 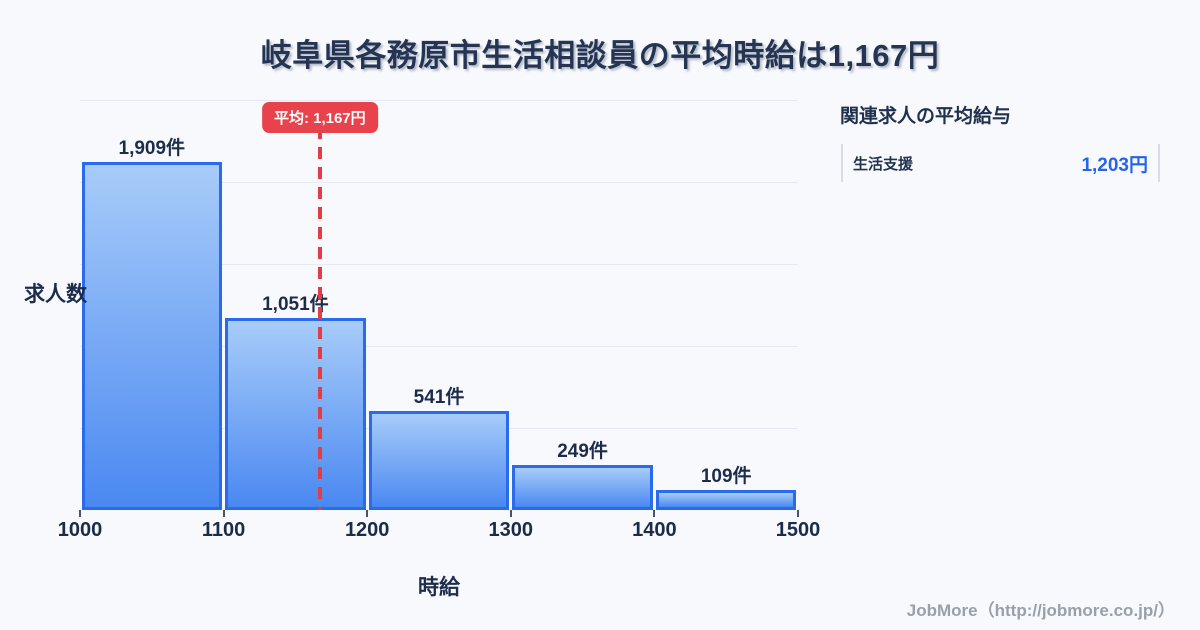 I want to click on related-job-label: 生活支援, so click(x=883, y=164).